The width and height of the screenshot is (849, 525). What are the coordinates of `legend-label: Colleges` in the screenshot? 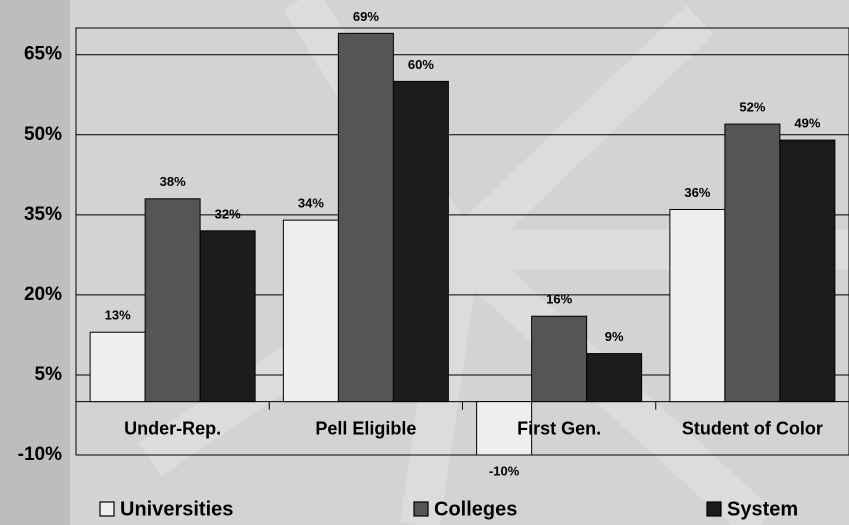 It's located at (475, 509).